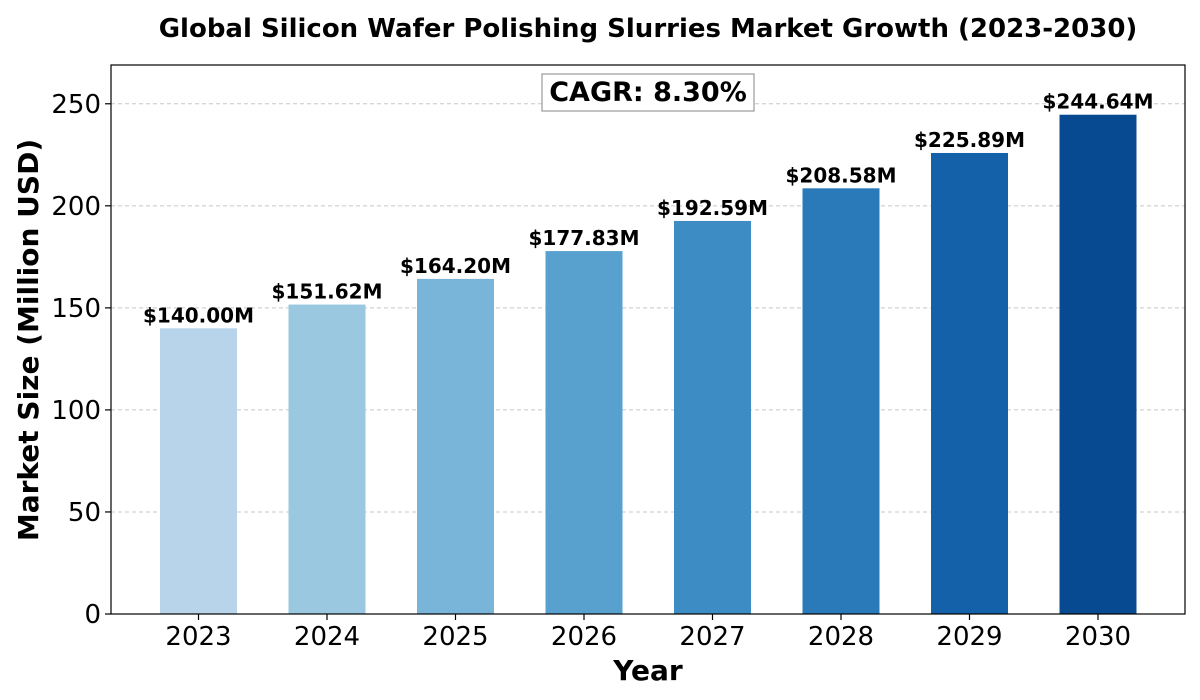  I want to click on x-axis-ticks: 2023 2024 2025 2026 2027 2028 2029 2030, so click(648, 633).